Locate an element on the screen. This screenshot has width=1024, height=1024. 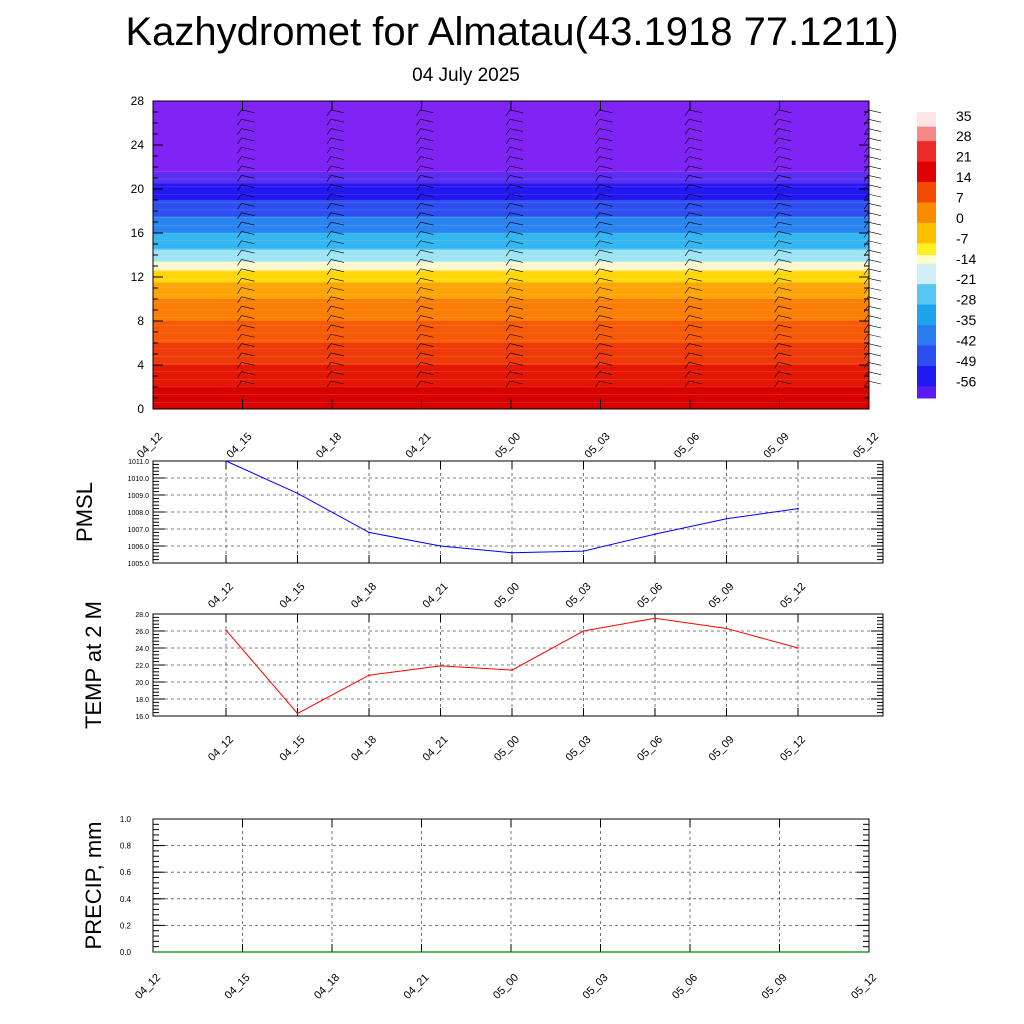
y-tick-label: 1010.0 is located at coordinates (139, 479).